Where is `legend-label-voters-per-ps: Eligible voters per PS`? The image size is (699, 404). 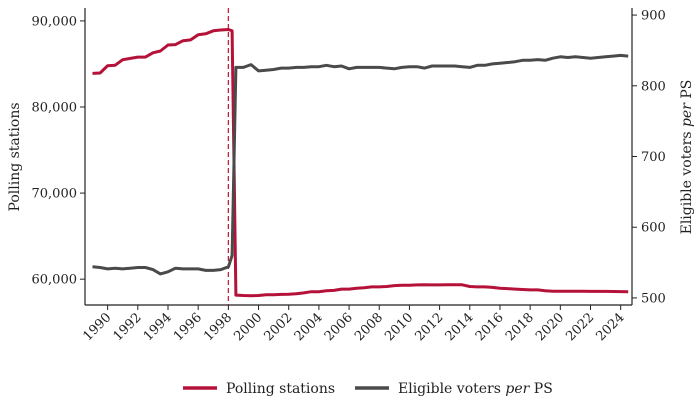
legend-label-voters-per-ps: Eligible voters per PS is located at coordinates (475, 389).